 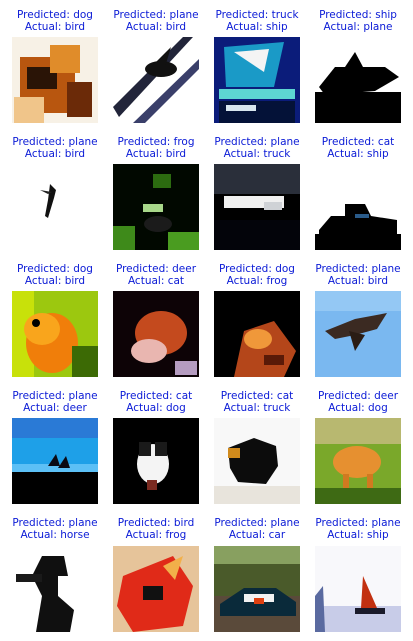 What do you see at coordinates (156, 334) in the screenshot?
I see `cat-thumbnail` at bounding box center [156, 334].